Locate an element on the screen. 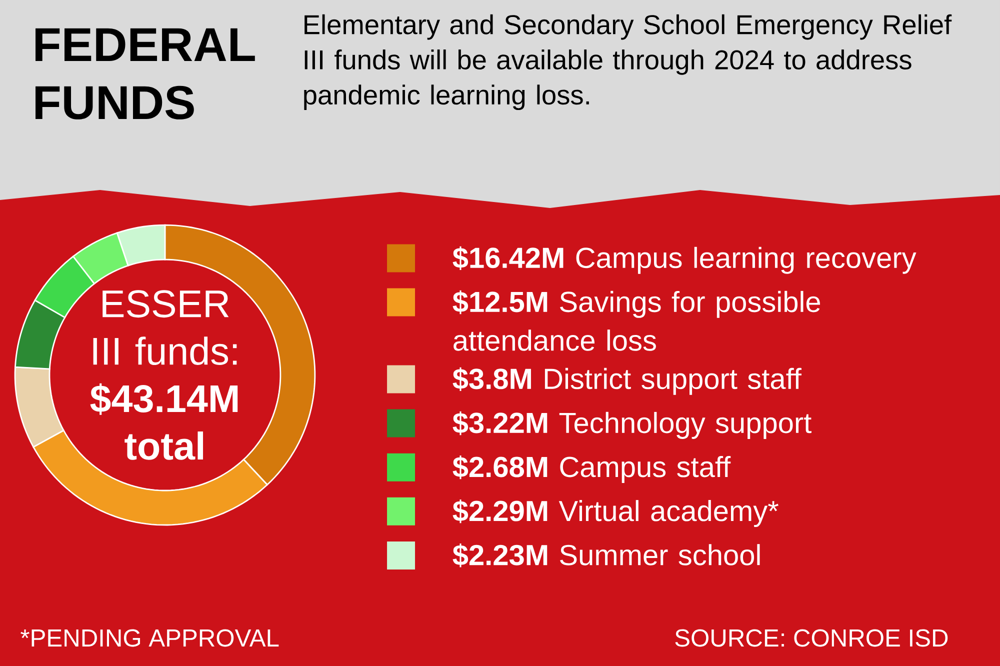  legend-label: $3.8M District support staff is located at coordinates (627, 381).